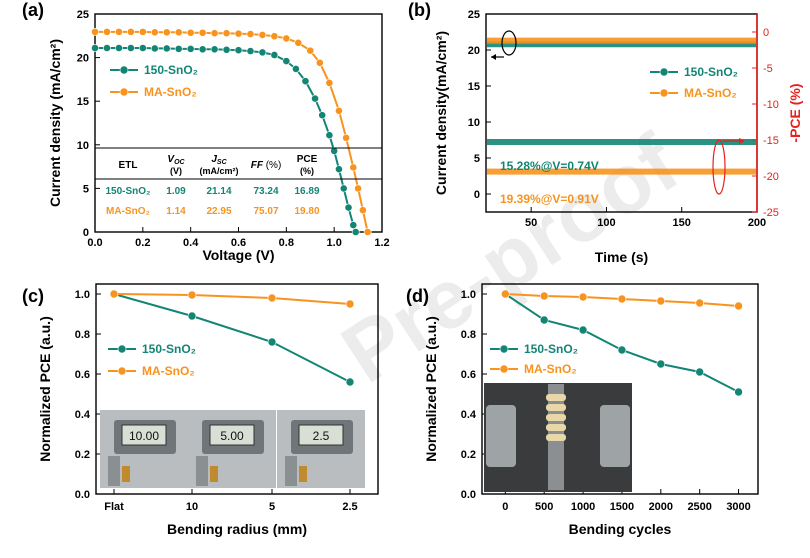 The image size is (810, 558). What do you see at coordinates (682, 223) in the screenshot?
I see `panel-b-xtick-label: 150` at bounding box center [682, 223].